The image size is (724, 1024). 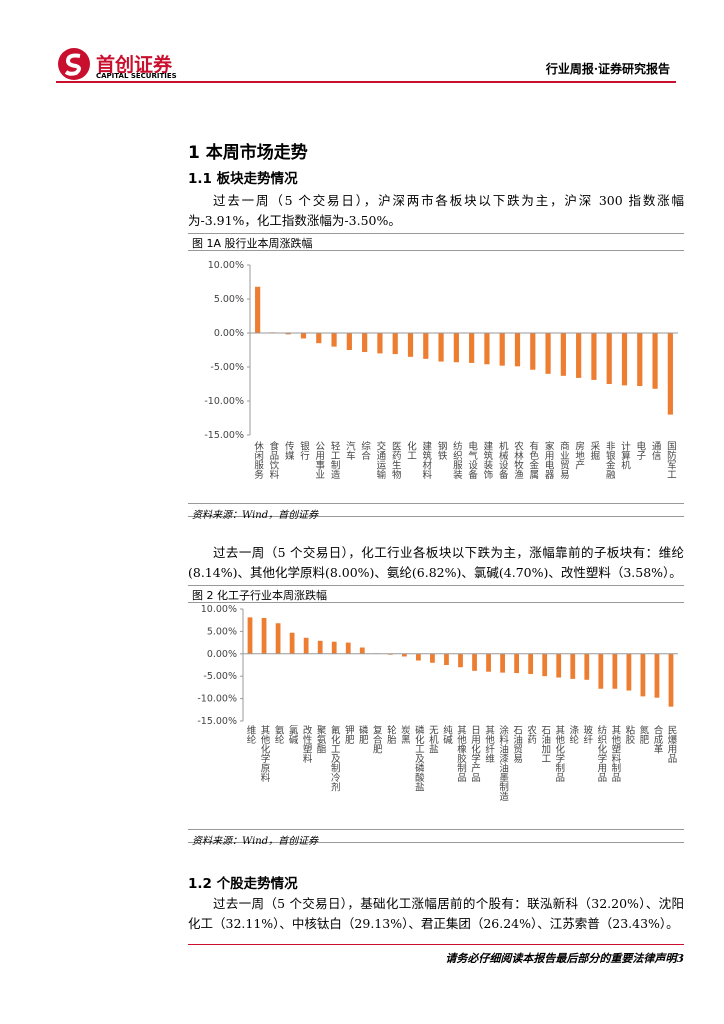 I want to click on x-tick-label: 计算机, so click(x=625, y=455).